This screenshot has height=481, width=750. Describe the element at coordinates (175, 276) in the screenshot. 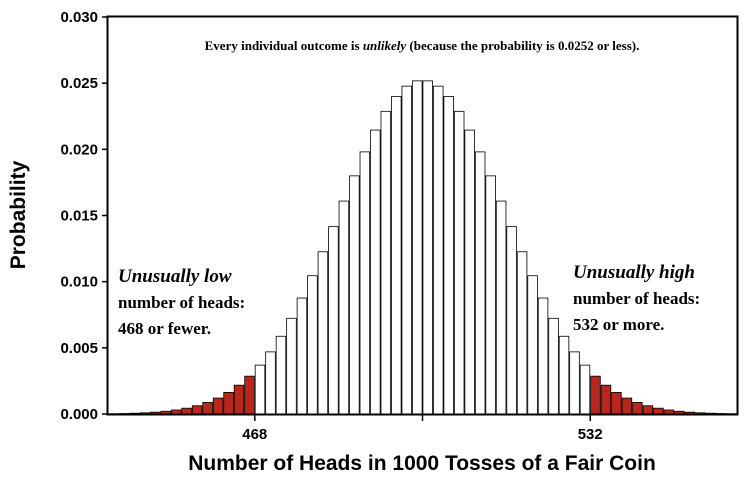

I see `low-annotation-title: Unusually low` at that location.